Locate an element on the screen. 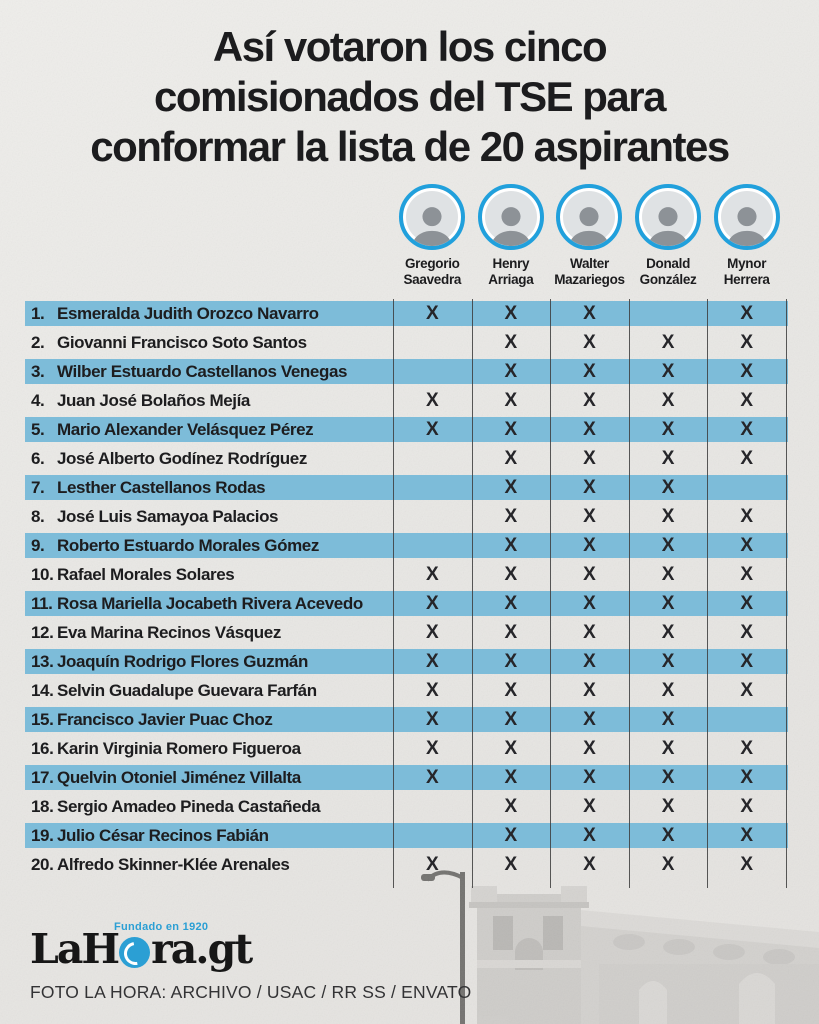 The image size is (819, 1024). candidate-name: José Alberto Godínez Rodríguez is located at coordinates (182, 458).